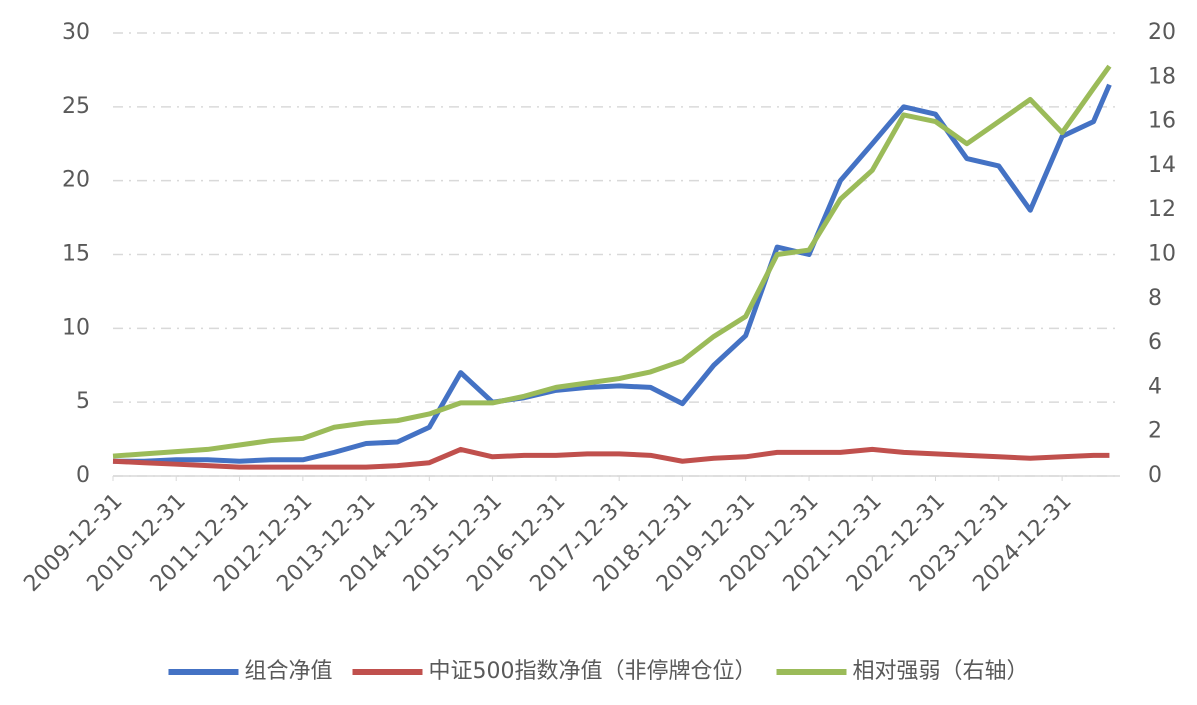 Image resolution: width=1197 pixels, height=705 pixels. What do you see at coordinates (611, 458) in the screenshot?
I see `series-line` at bounding box center [611, 458].